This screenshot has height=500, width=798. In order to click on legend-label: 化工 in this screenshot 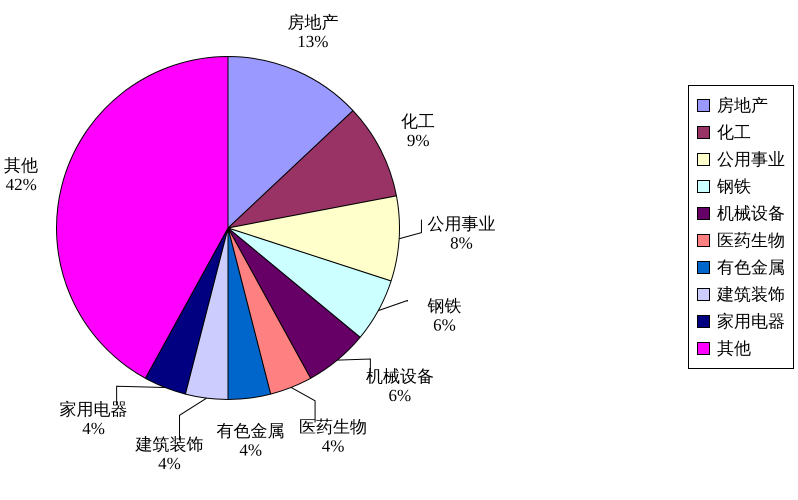, I will do `click(734, 133)`.